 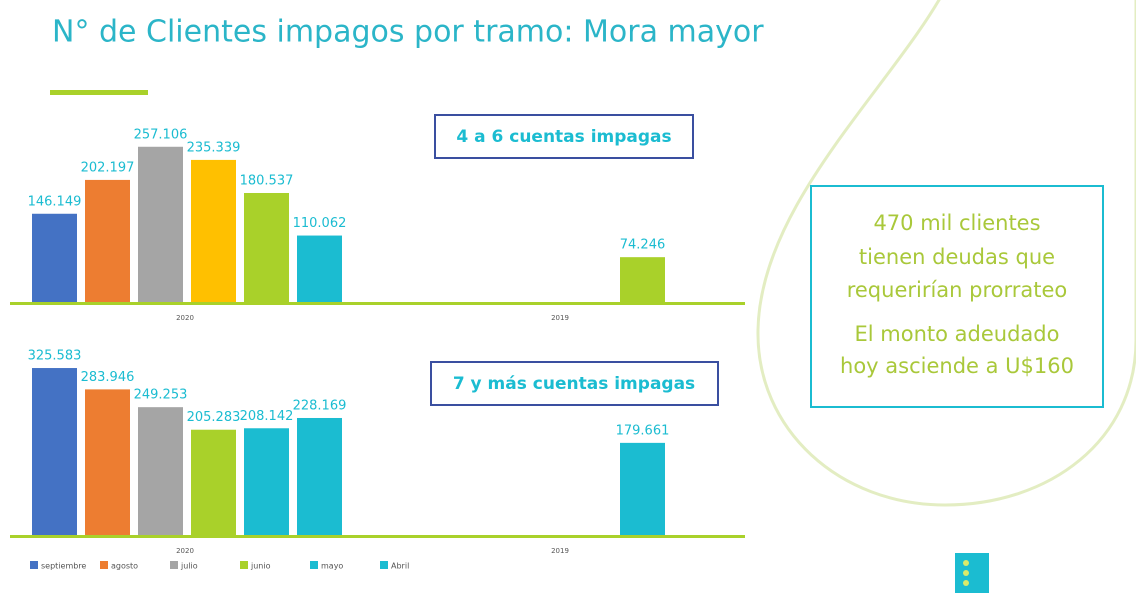 I want to click on data-label: 208.142, so click(x=267, y=416).